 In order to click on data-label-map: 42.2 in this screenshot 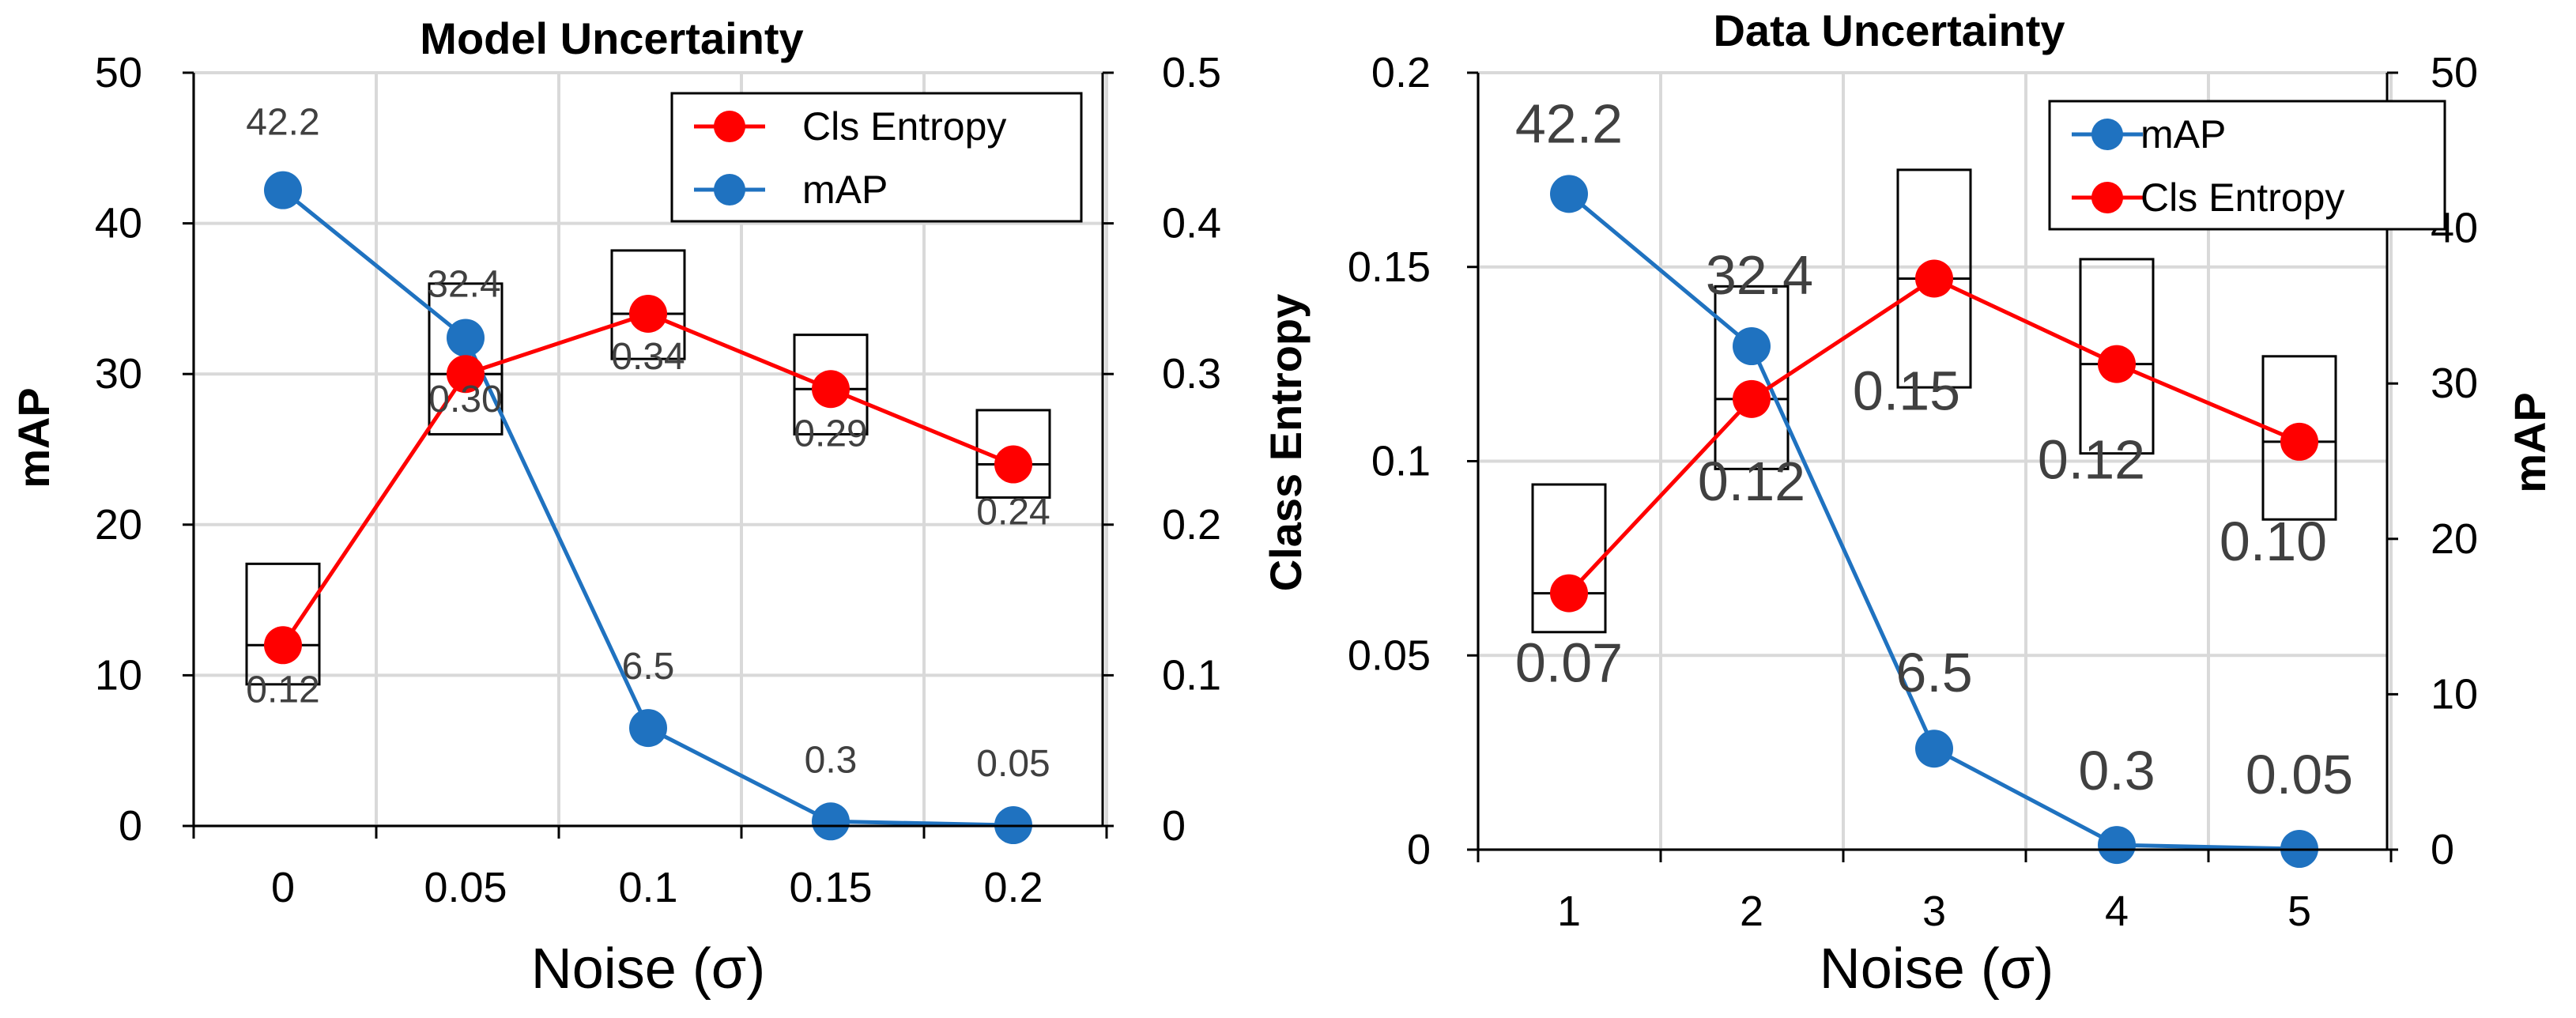, I will do `click(1569, 123)`.